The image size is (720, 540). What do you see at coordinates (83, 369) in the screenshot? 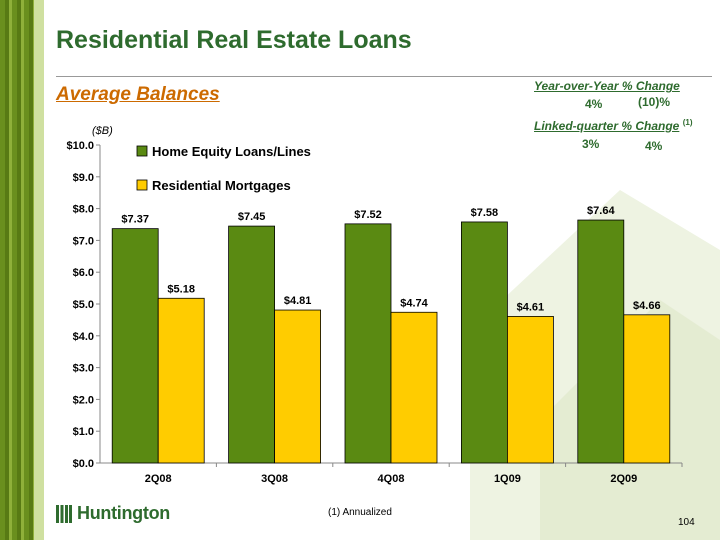
I see `y-tick-label: $3.0` at bounding box center [83, 369].